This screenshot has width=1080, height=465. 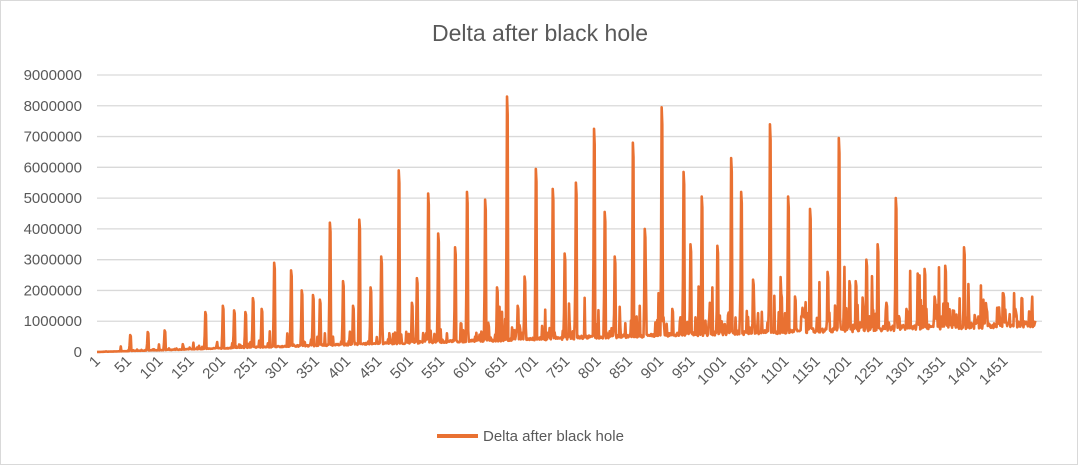 I want to click on y-tick-label: 6000000, so click(x=53, y=167).